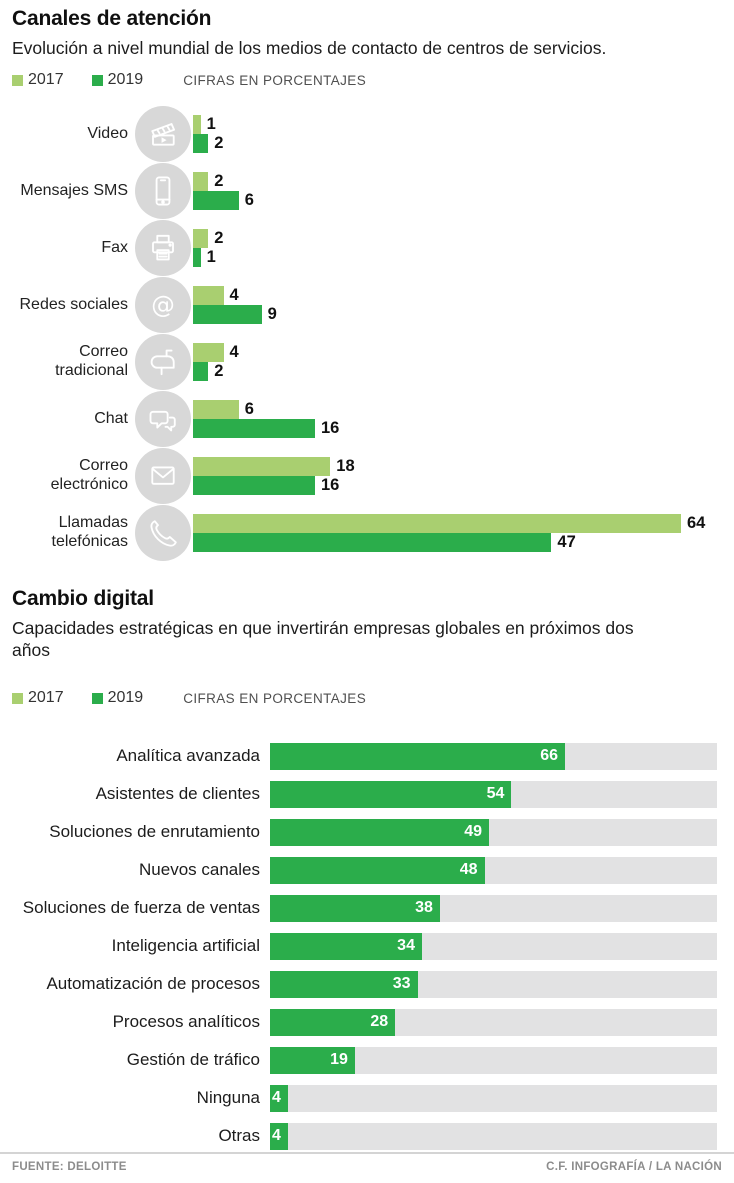 Image resolution: width=734 pixels, height=1183 pixels. I want to click on chat-bubbles-icon, so click(163, 418).